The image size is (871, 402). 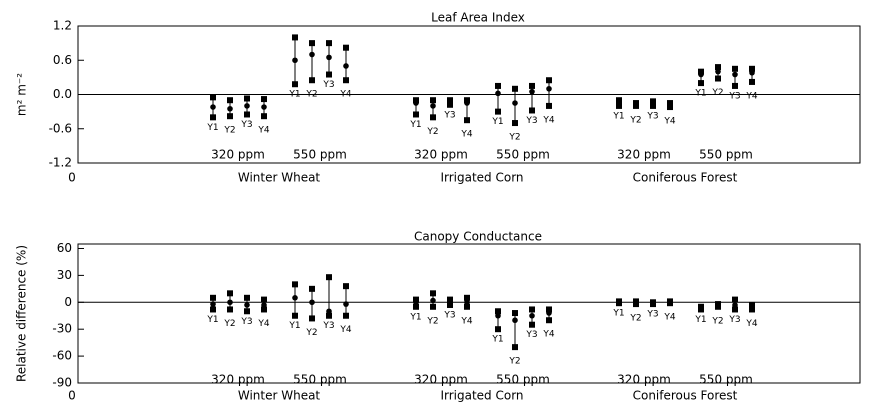 What do you see at coordinates (279, 395) in the screenshot?
I see `group-label: Winter Wheat` at bounding box center [279, 395].